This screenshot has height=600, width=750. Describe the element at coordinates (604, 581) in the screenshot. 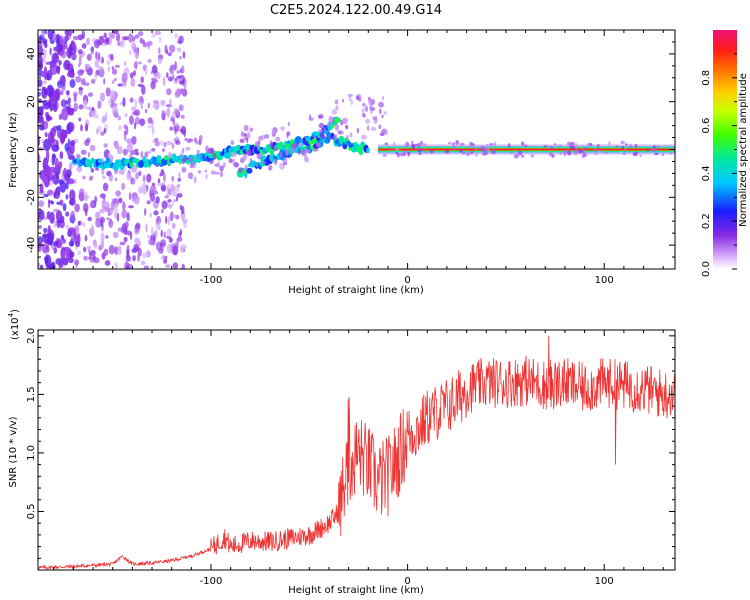

I see `x-tick-label: 100` at that location.